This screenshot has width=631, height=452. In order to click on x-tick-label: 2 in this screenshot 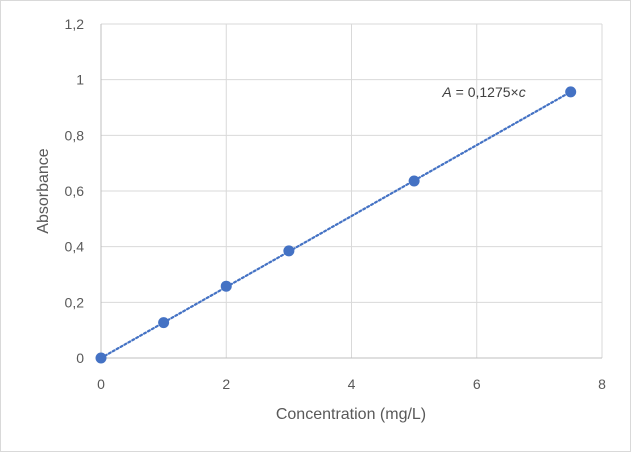, I will do `click(226, 384)`.